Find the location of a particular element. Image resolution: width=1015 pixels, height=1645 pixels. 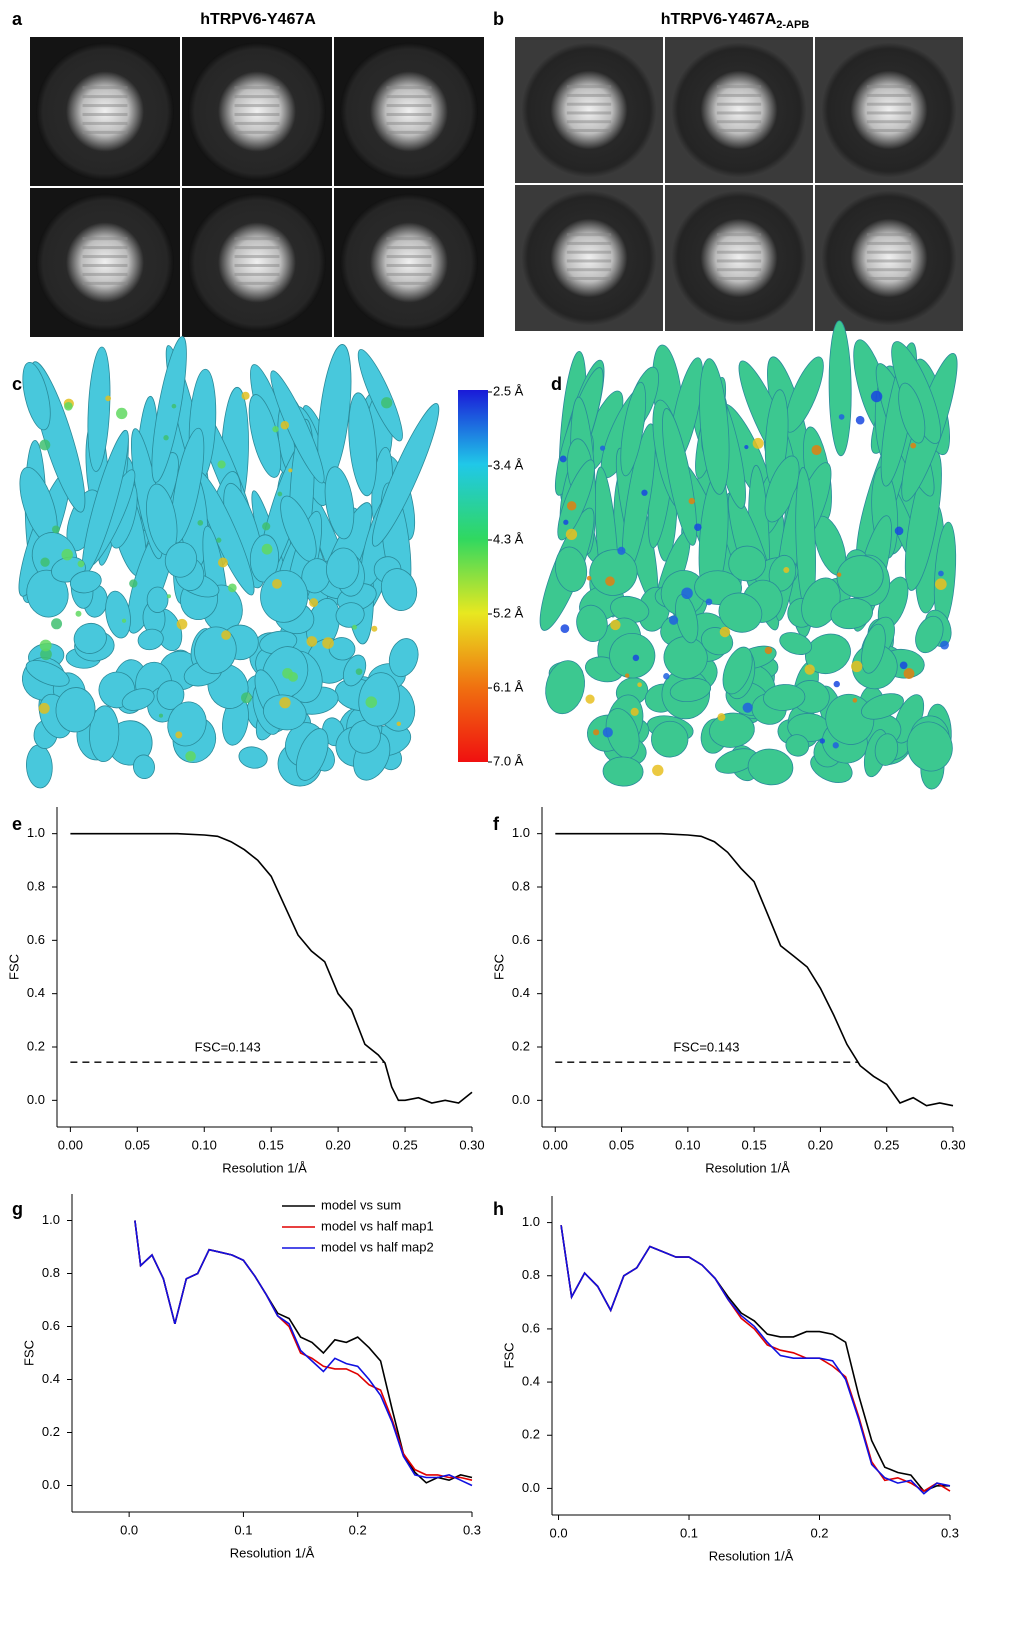

x-tick-label: 0.05 is located at coordinates (137, 1144).